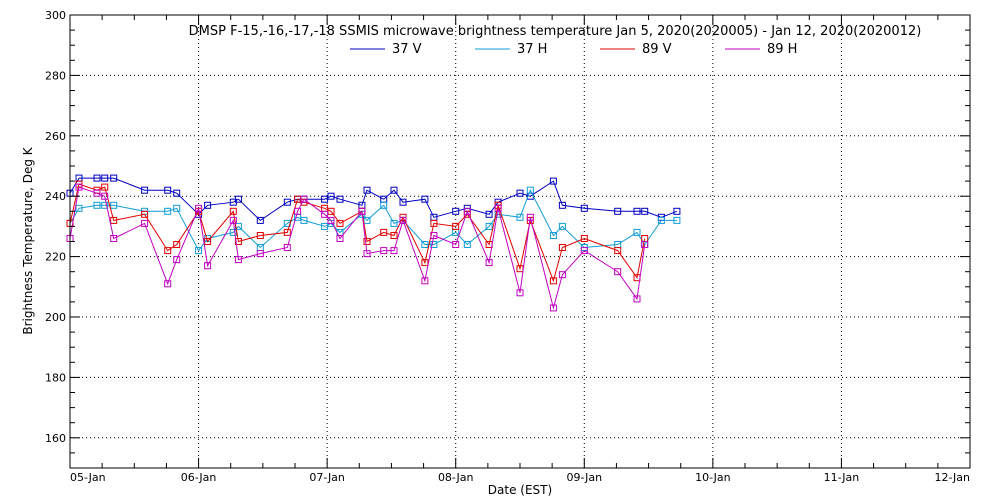 This screenshot has height=500, width=1000. Describe the element at coordinates (55, 317) in the screenshot. I see `y-tick-label: 200` at that location.